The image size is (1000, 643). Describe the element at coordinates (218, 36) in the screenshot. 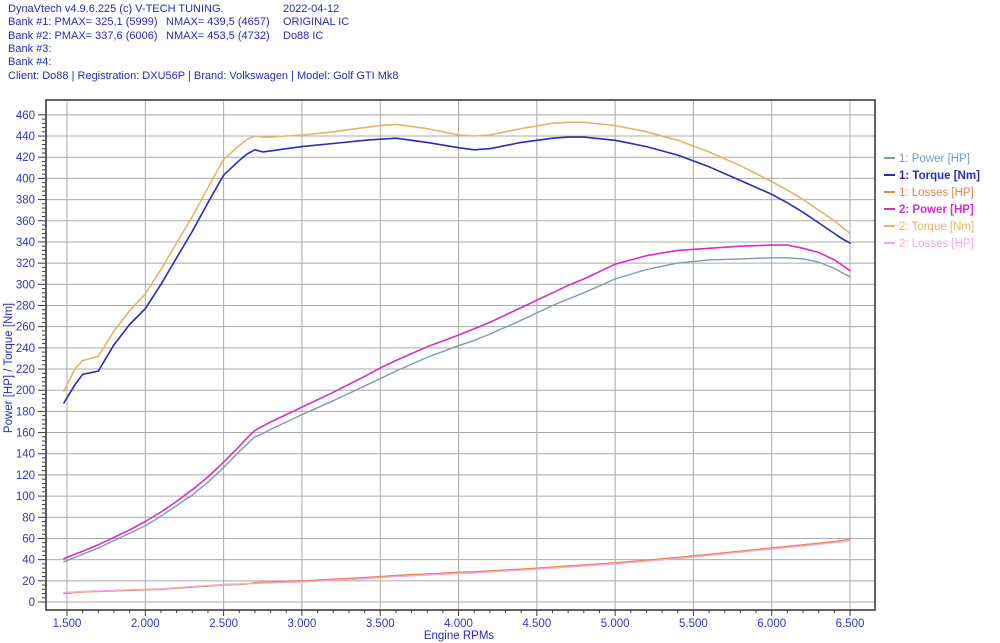

I see `bank2-nmax: NMAX= 453,5 (4732)` at that location.